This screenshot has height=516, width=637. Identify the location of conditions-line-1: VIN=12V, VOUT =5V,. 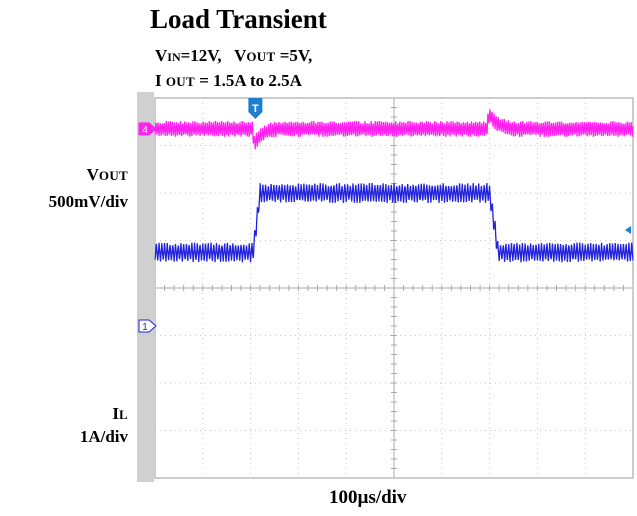
(233, 56).